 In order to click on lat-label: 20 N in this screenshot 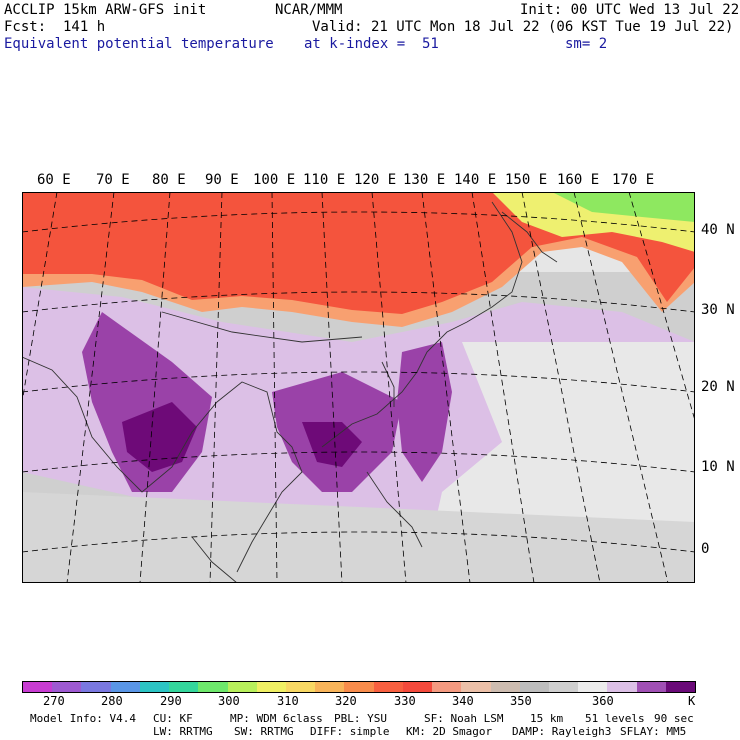, I will do `click(718, 387)`.